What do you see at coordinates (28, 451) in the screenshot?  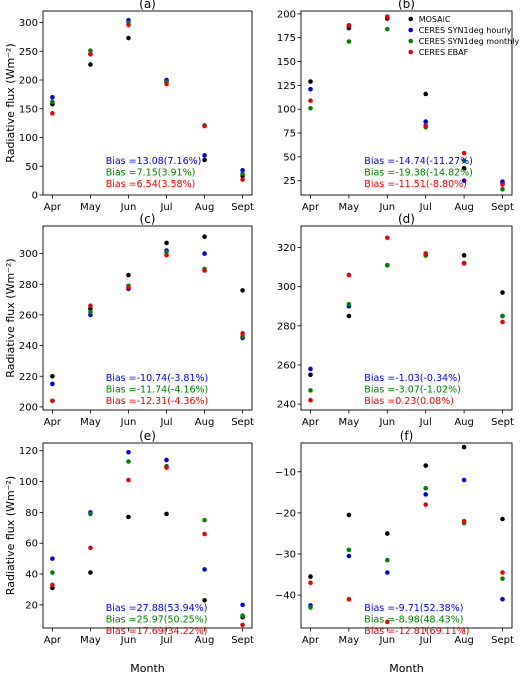 I see `y-tick-label: 120` at bounding box center [28, 451].